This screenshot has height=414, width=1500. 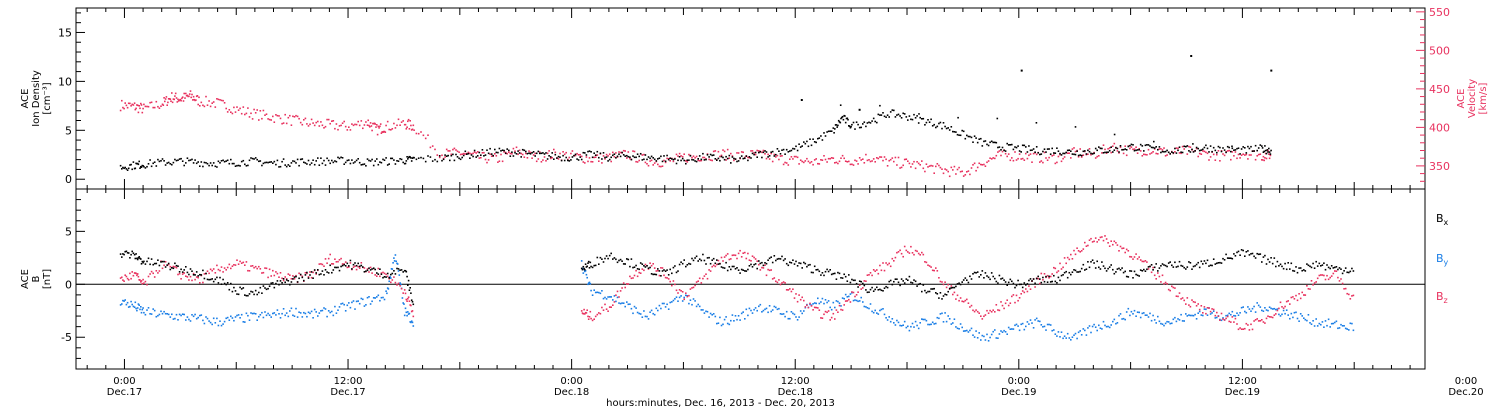 I want to click on date-tick-label: Dec.19, so click(x=1018, y=392).